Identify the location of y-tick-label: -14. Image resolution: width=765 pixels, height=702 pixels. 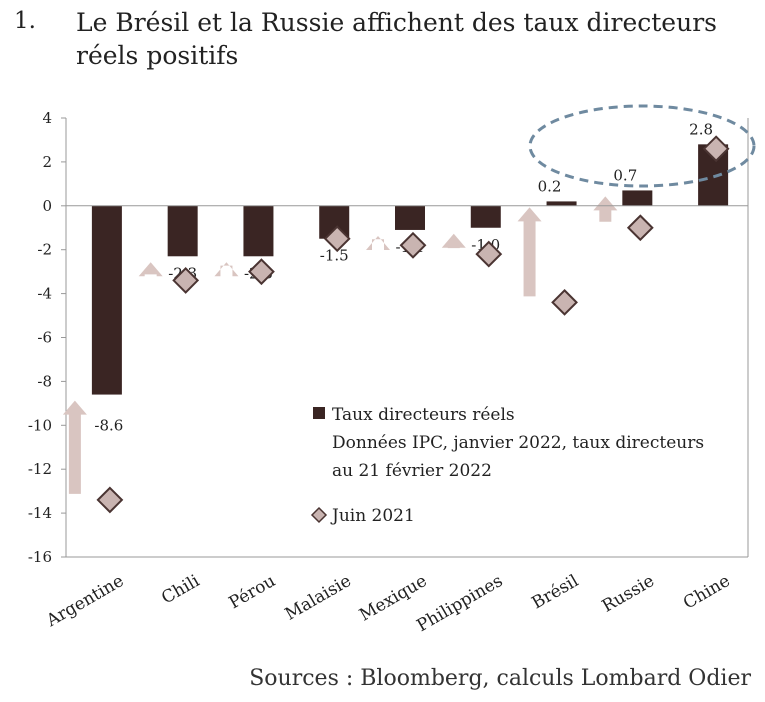
(40, 513).